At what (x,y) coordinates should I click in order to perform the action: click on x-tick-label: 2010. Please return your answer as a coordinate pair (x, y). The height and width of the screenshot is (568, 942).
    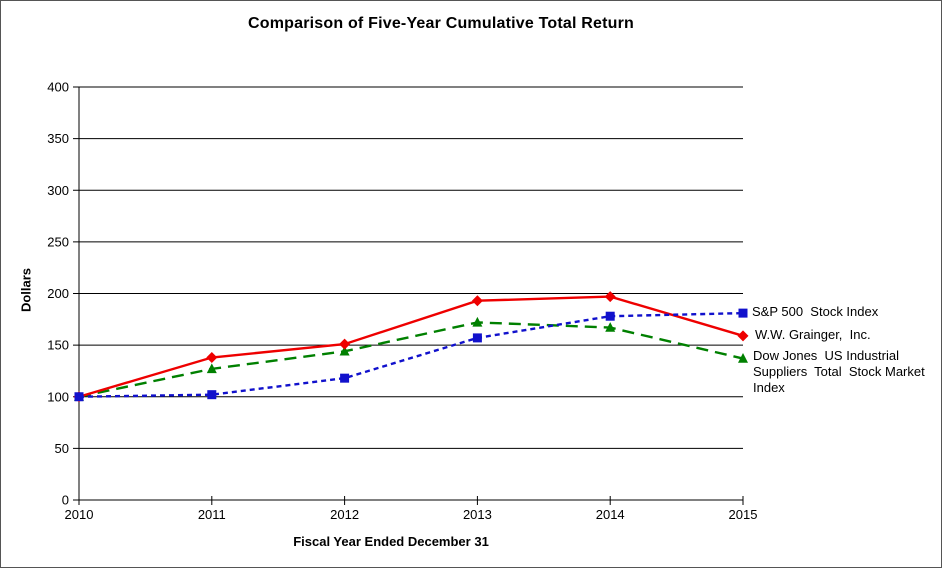
    Looking at the image, I should click on (79, 514).